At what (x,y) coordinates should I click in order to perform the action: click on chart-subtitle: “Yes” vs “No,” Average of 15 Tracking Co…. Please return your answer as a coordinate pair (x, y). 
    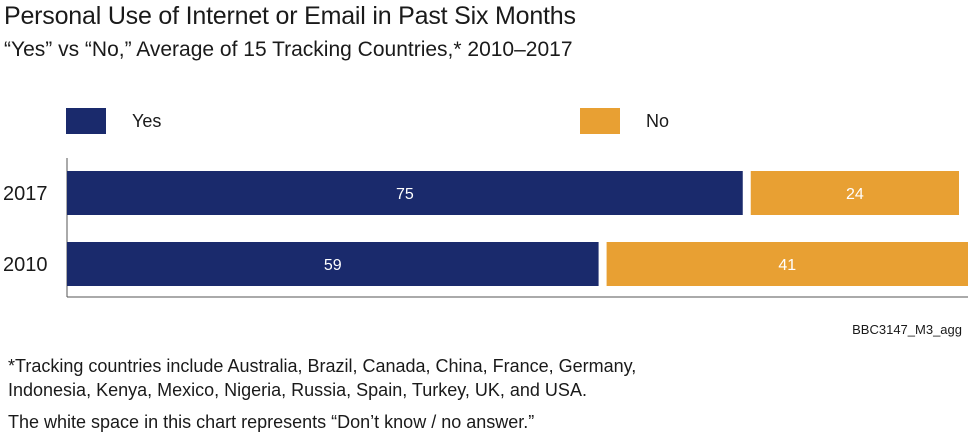
    Looking at the image, I should click on (288, 49).